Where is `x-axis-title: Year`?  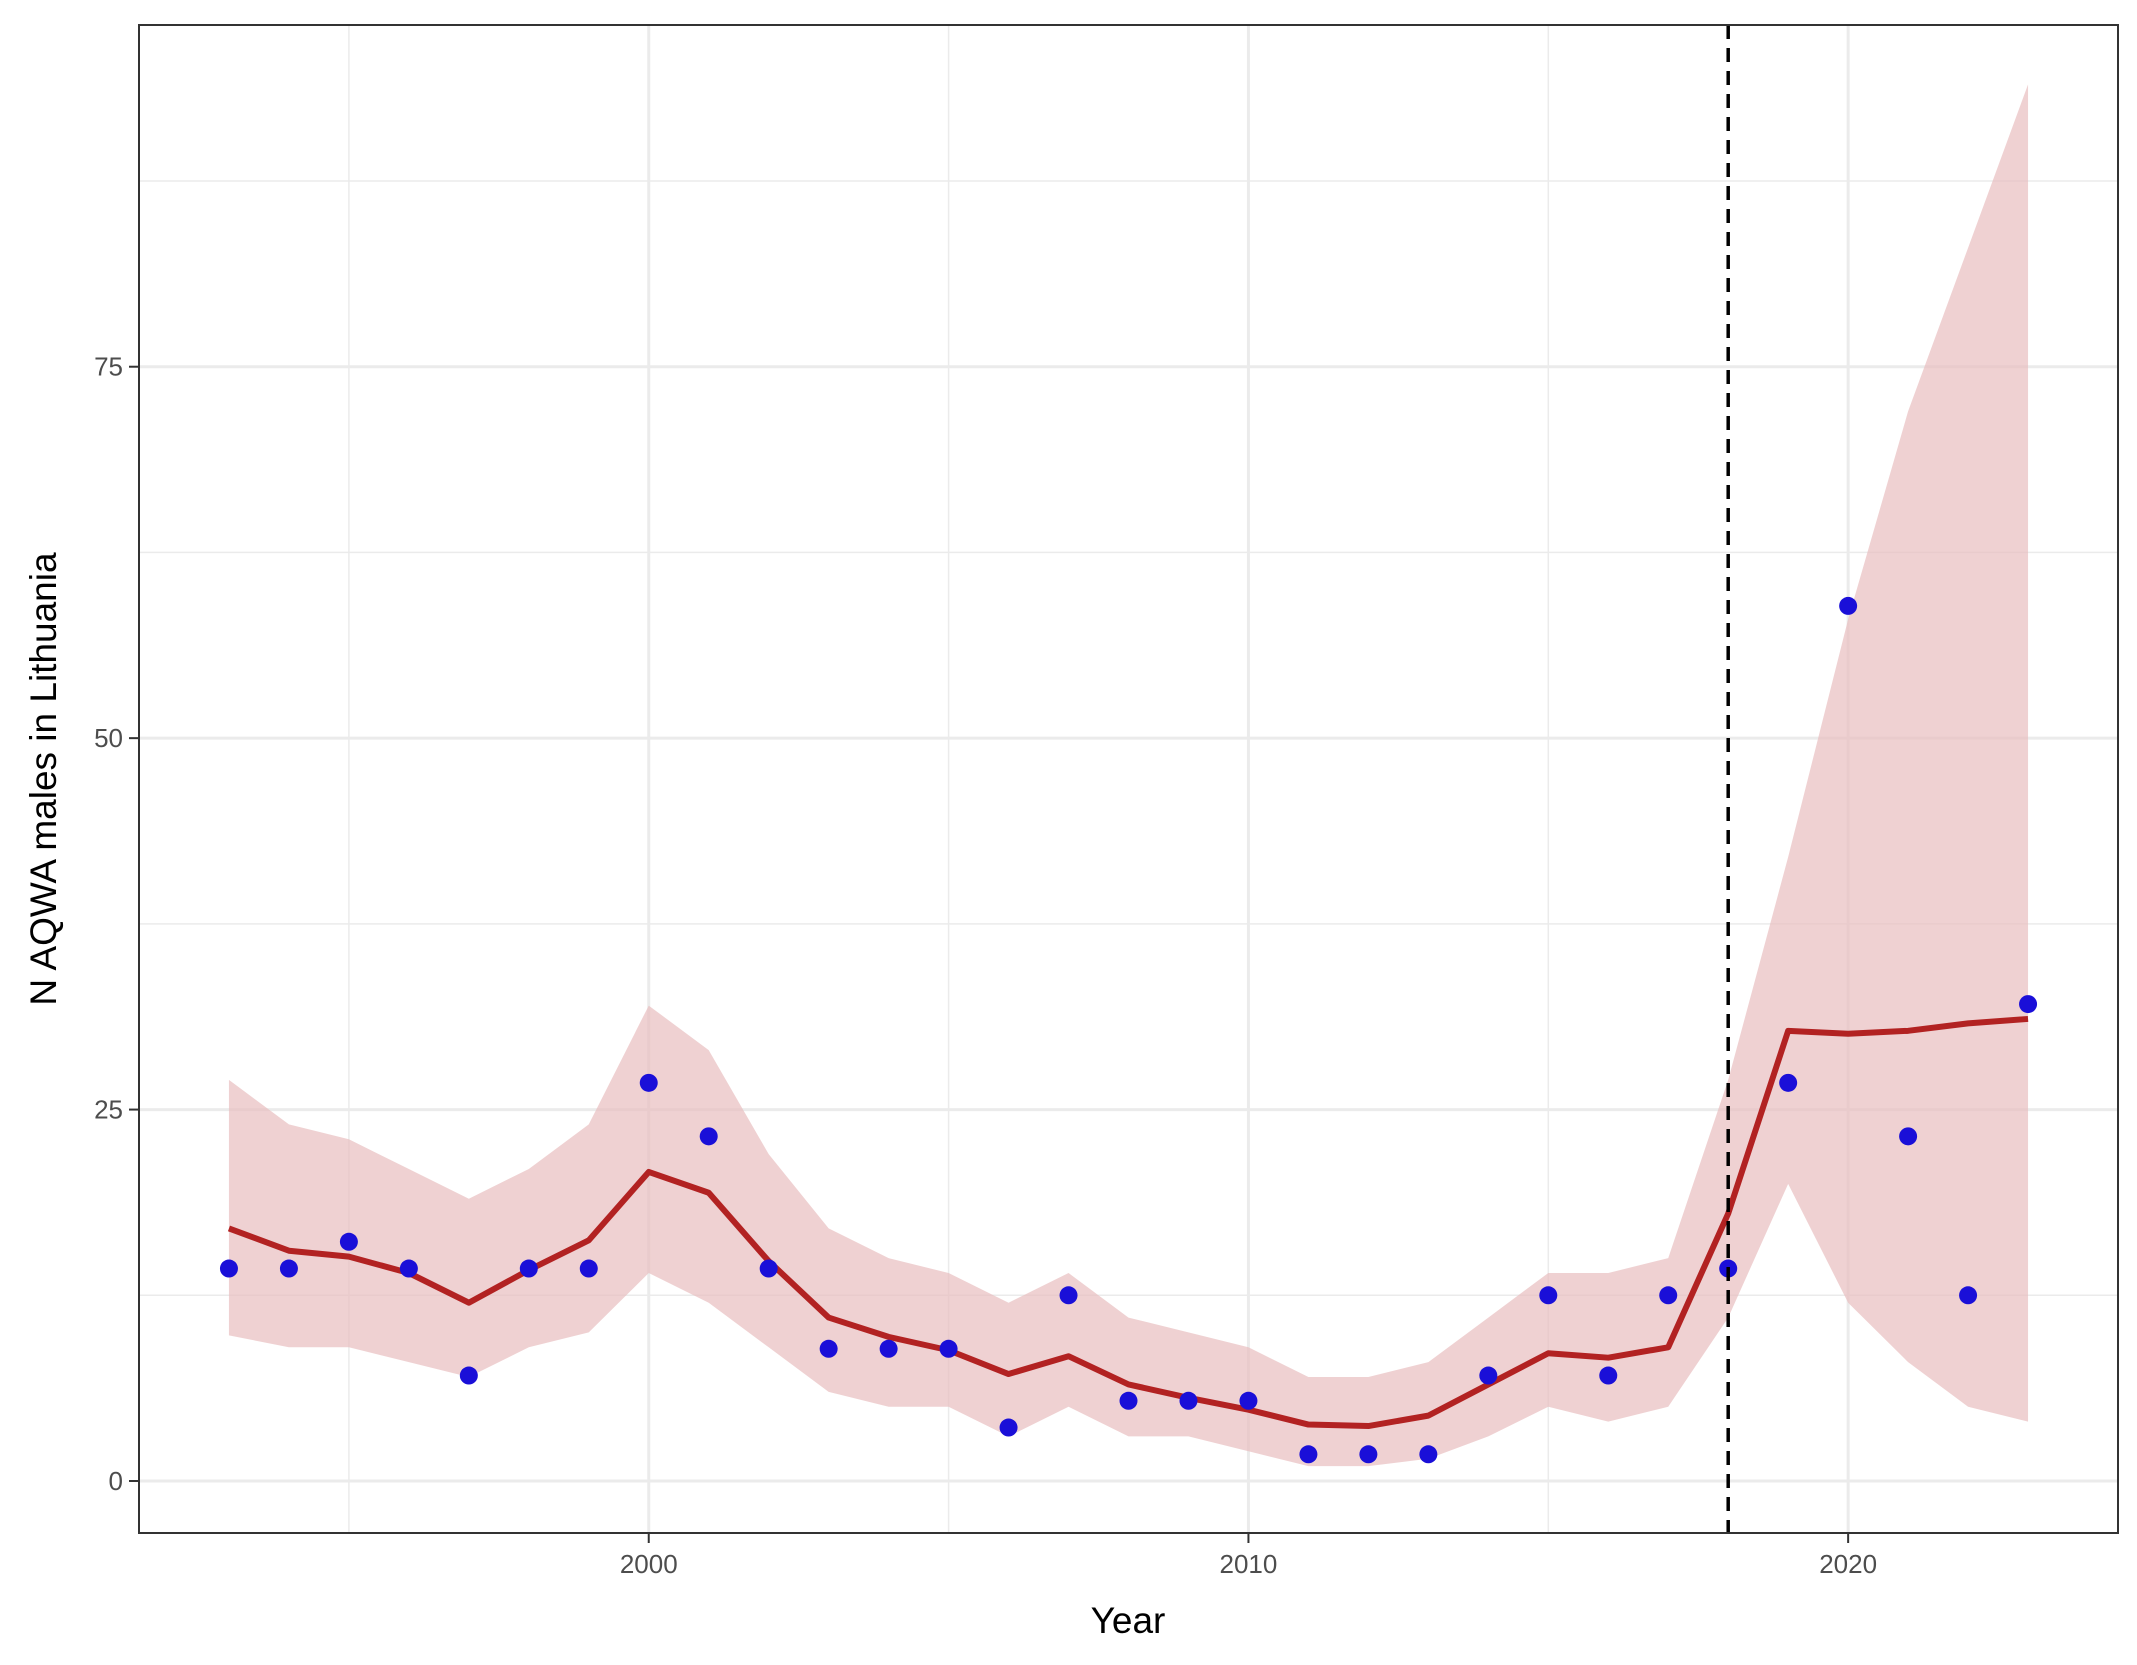 x-axis-title: Year is located at coordinates (1128, 1620).